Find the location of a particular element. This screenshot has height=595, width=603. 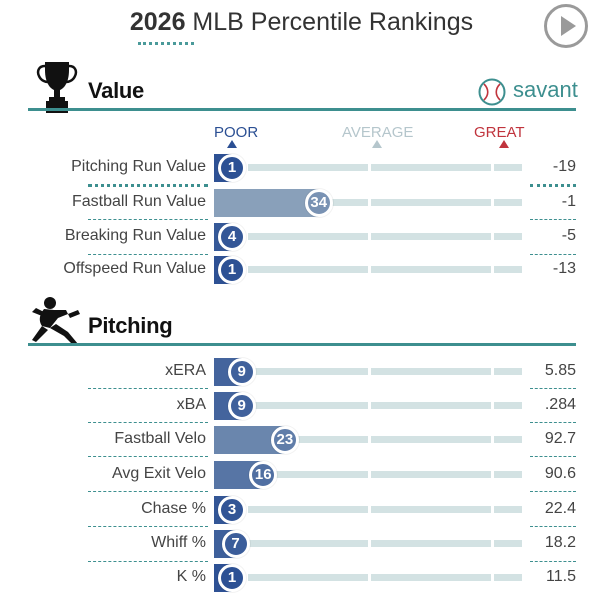

scale-label-average: AVERAGE is located at coordinates (378, 132).